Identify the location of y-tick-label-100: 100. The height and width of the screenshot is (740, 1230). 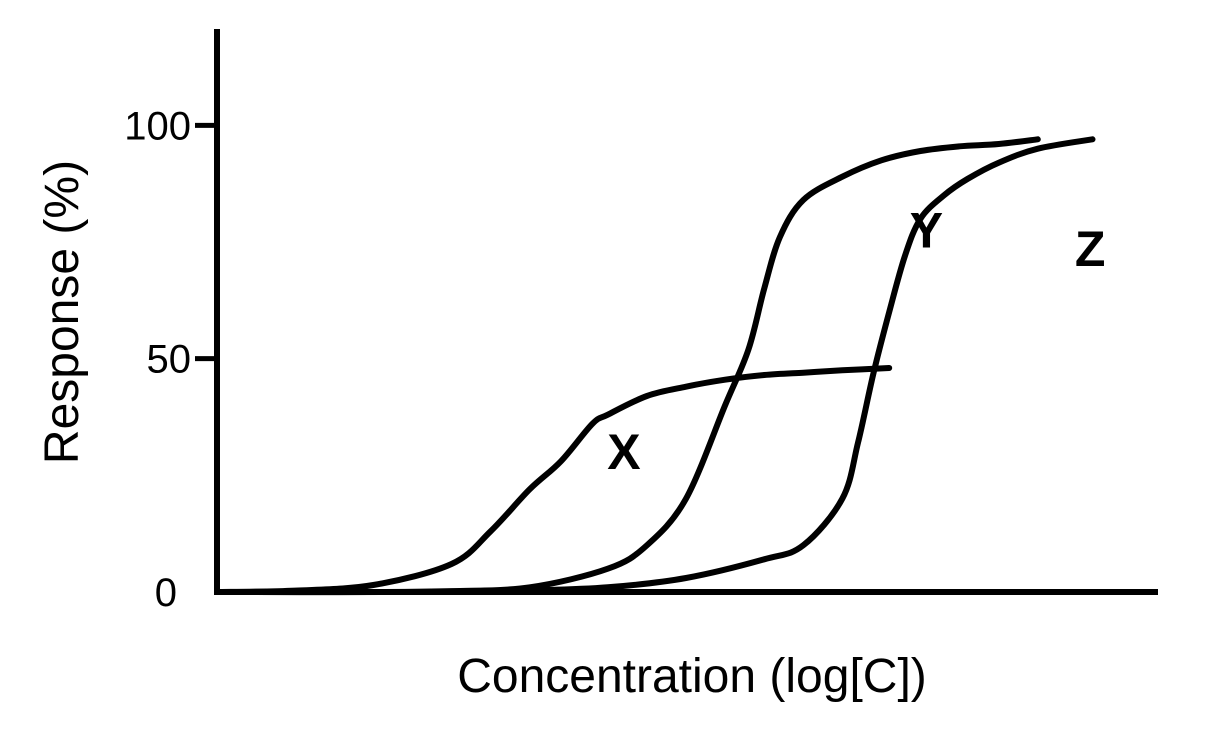
(157, 126).